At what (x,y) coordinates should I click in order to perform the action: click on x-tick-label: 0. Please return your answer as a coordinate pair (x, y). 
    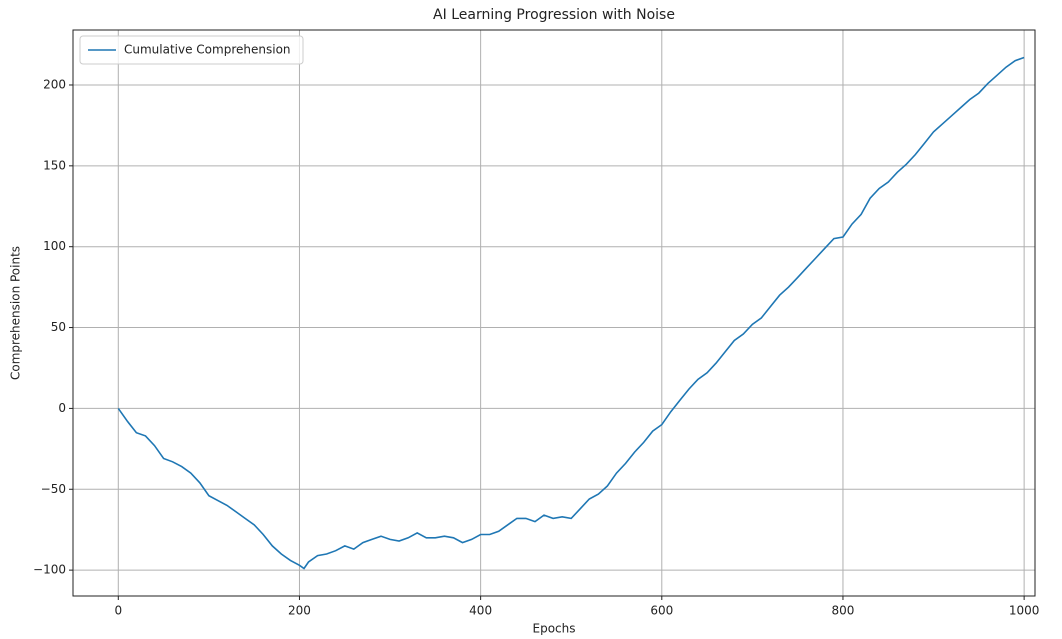
    Looking at the image, I should click on (118, 611).